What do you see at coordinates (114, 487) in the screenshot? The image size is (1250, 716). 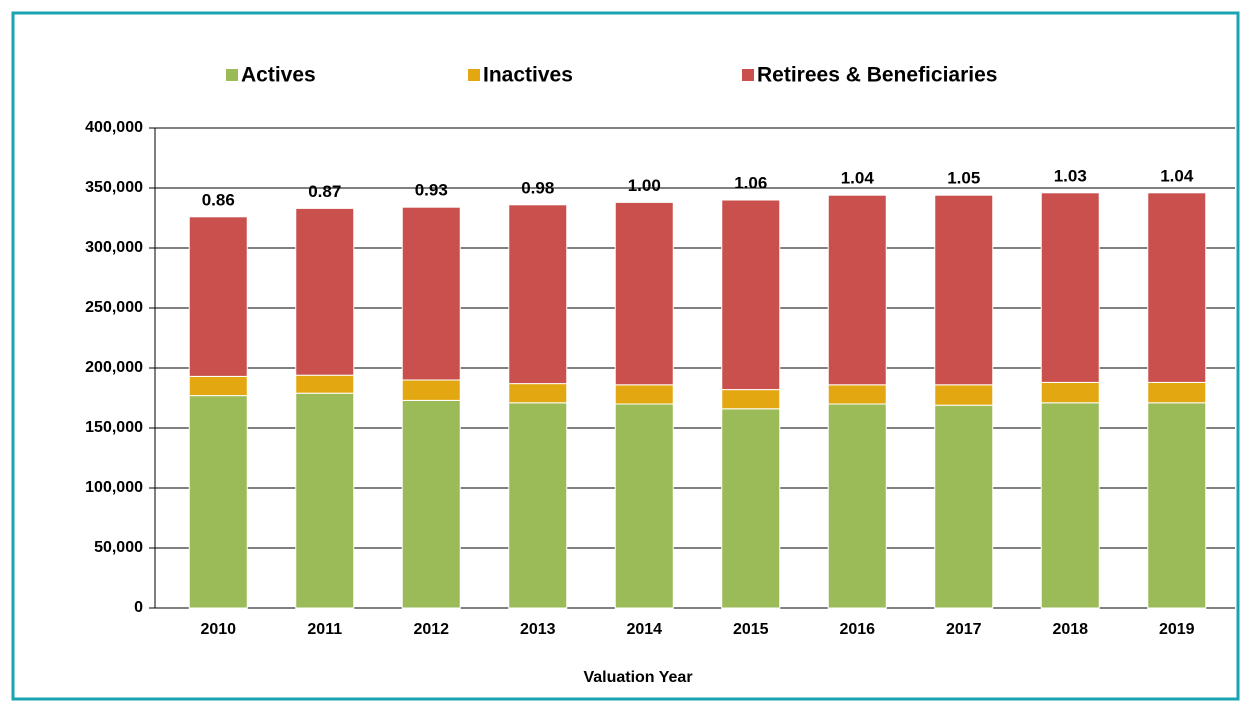 I see `y-tick-label: 100,000` at bounding box center [114, 487].